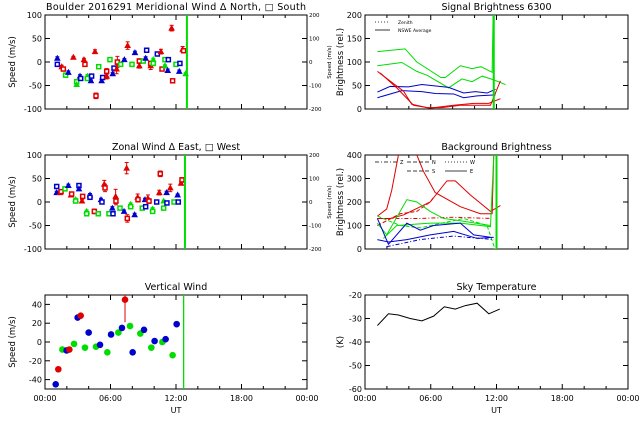  What do you see at coordinates (436, 89) in the screenshot?
I see `series-line-blue-upper` at bounding box center [436, 89].